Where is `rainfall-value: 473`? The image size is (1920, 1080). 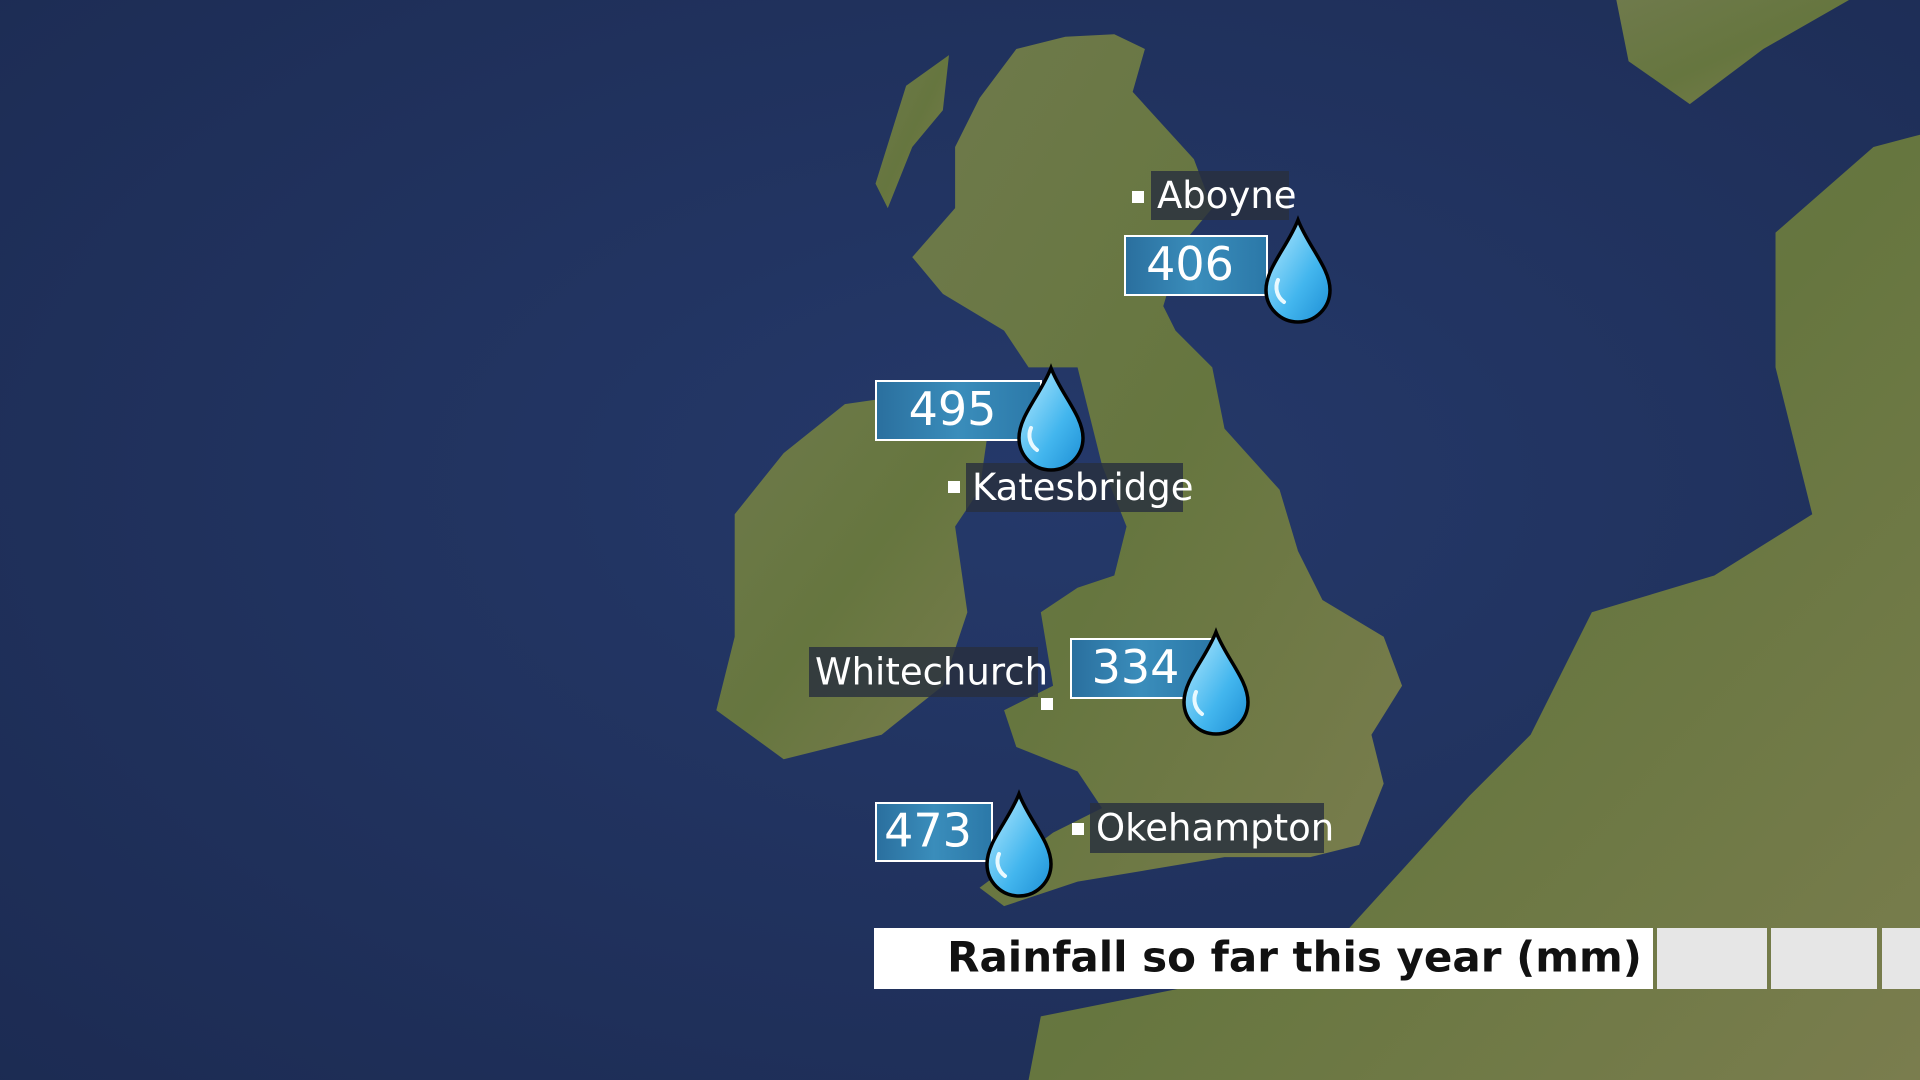
rainfall-value: 473 is located at coordinates (928, 831).